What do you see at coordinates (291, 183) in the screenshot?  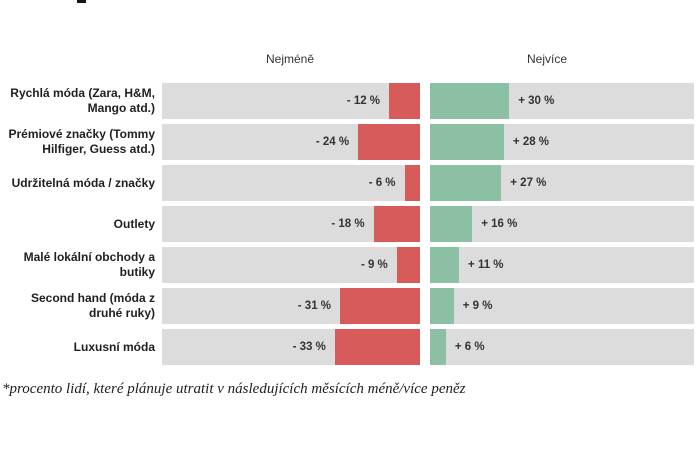 I see `negative-track: - 6 %` at bounding box center [291, 183].